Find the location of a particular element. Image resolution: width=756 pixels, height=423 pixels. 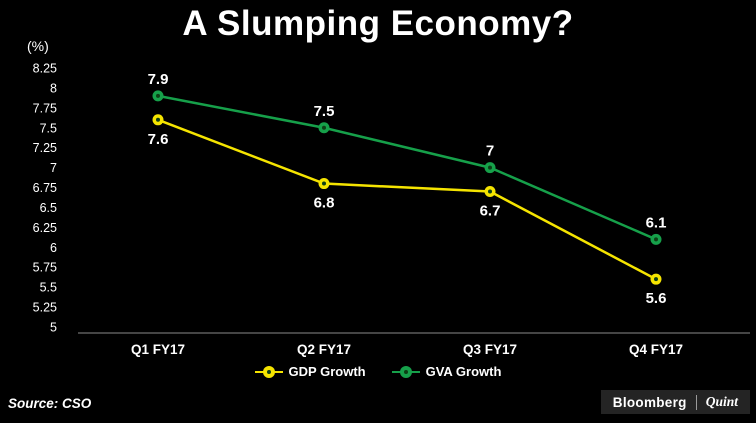

svg-text: 7 is located at coordinates (53, 168).